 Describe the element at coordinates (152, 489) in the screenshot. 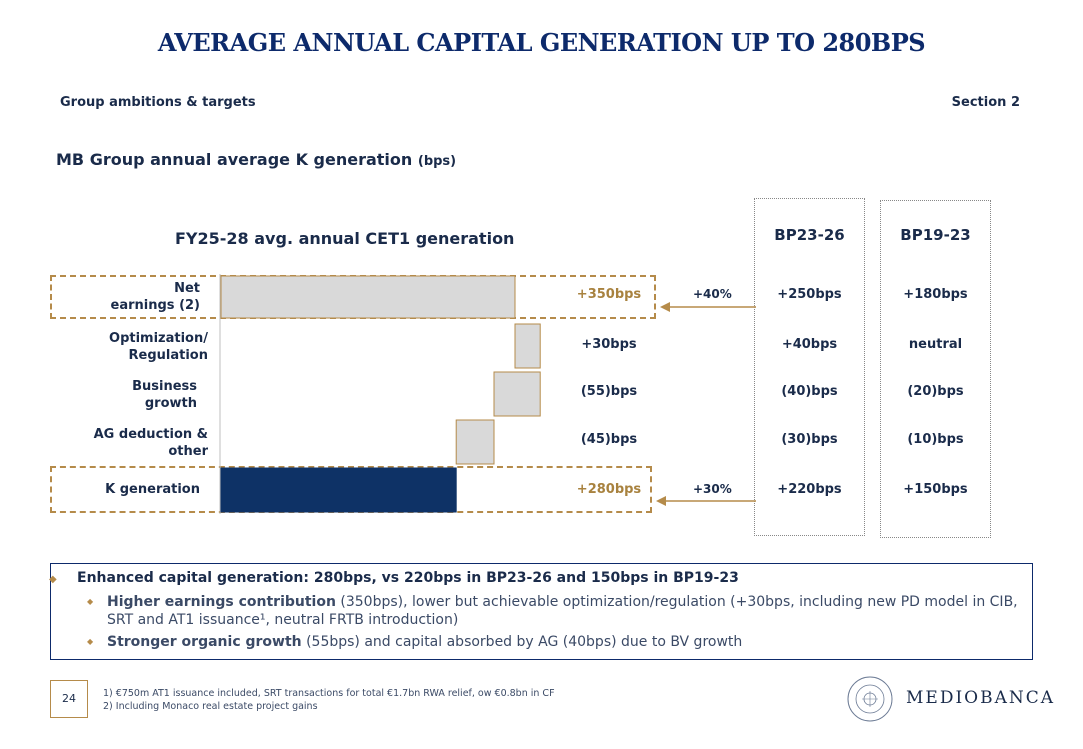

I see `row-label-k-generation: K generation` at that location.